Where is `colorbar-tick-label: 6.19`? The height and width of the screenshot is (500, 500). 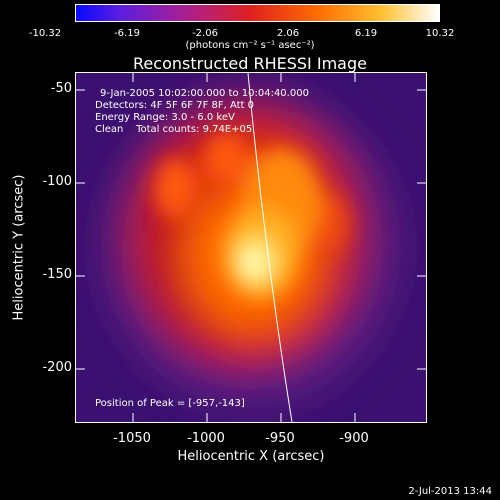
colorbar-tick-label: 6.19 is located at coordinates (366, 33).